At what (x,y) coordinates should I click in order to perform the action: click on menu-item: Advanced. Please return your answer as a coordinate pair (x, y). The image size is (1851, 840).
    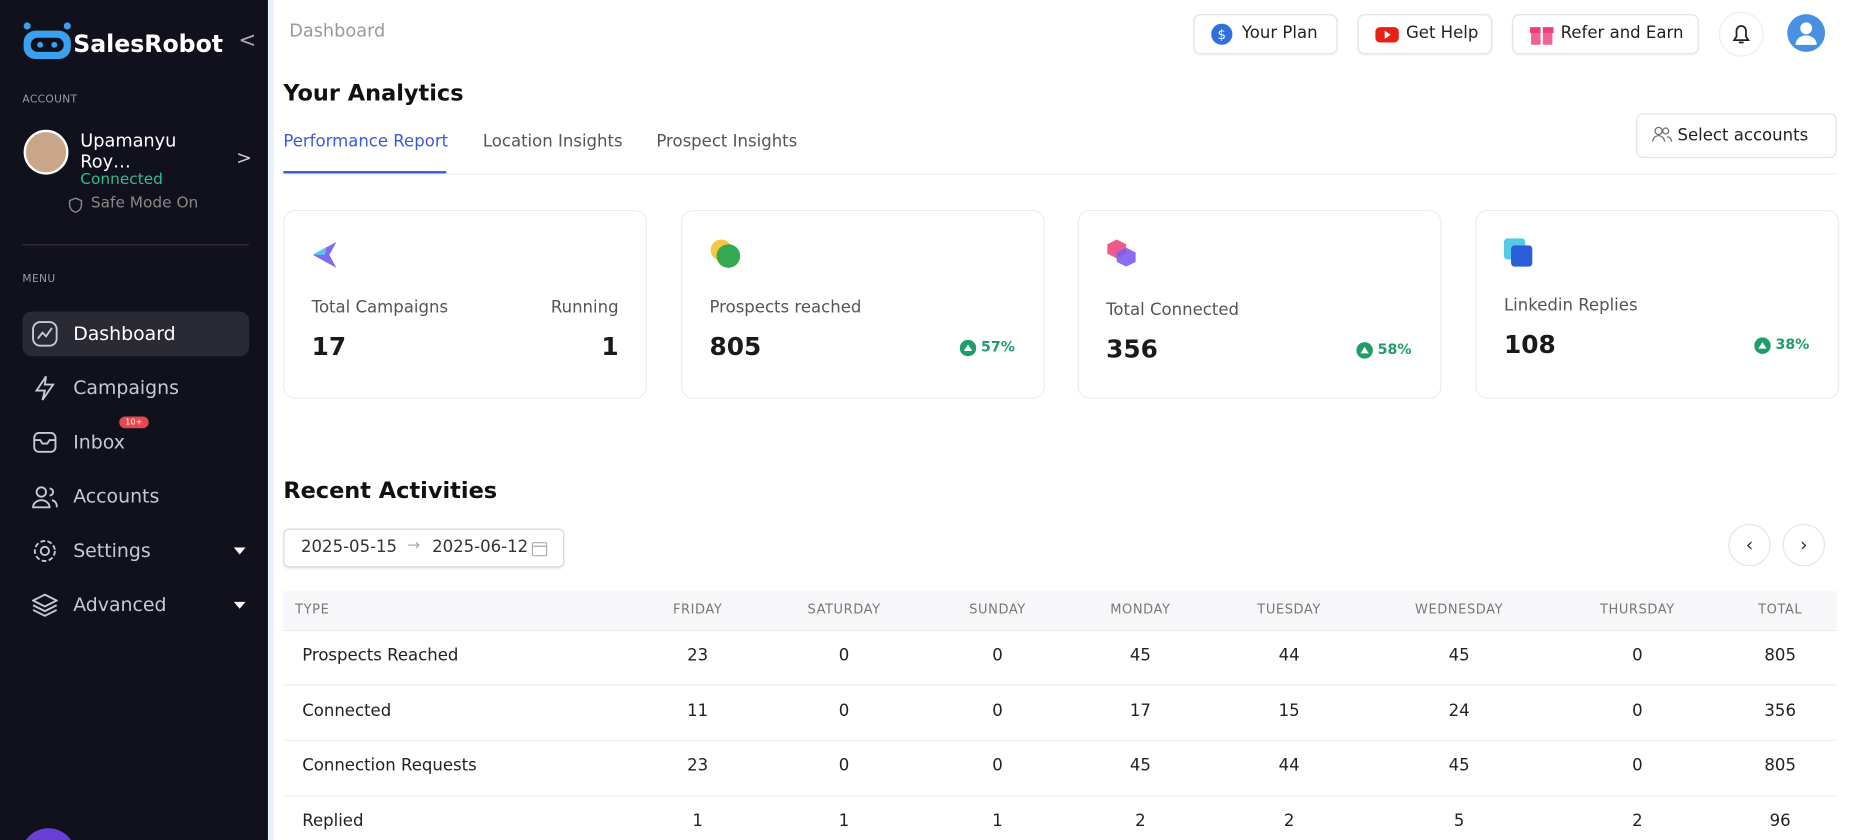
    Looking at the image, I should click on (135, 605).